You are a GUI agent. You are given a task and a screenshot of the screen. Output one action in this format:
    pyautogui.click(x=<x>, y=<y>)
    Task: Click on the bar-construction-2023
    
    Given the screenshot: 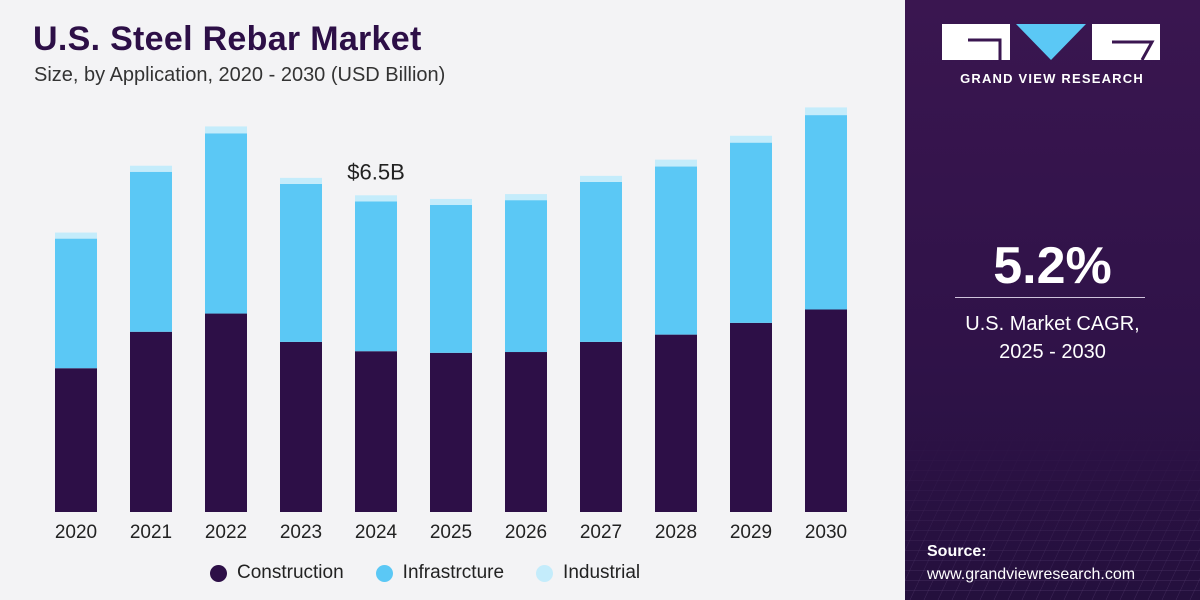 What is the action you would take?
    pyautogui.click(x=301, y=426)
    